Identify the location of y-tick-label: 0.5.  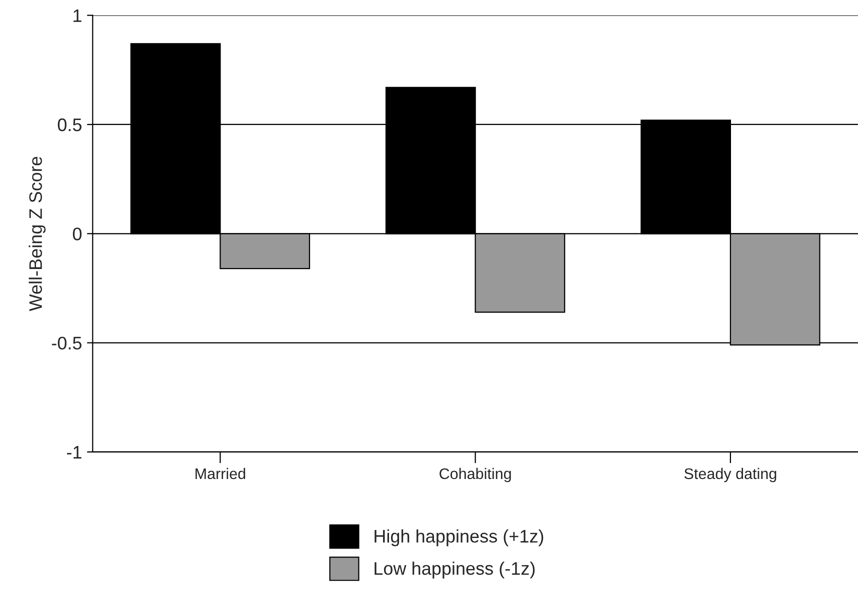
(70, 125).